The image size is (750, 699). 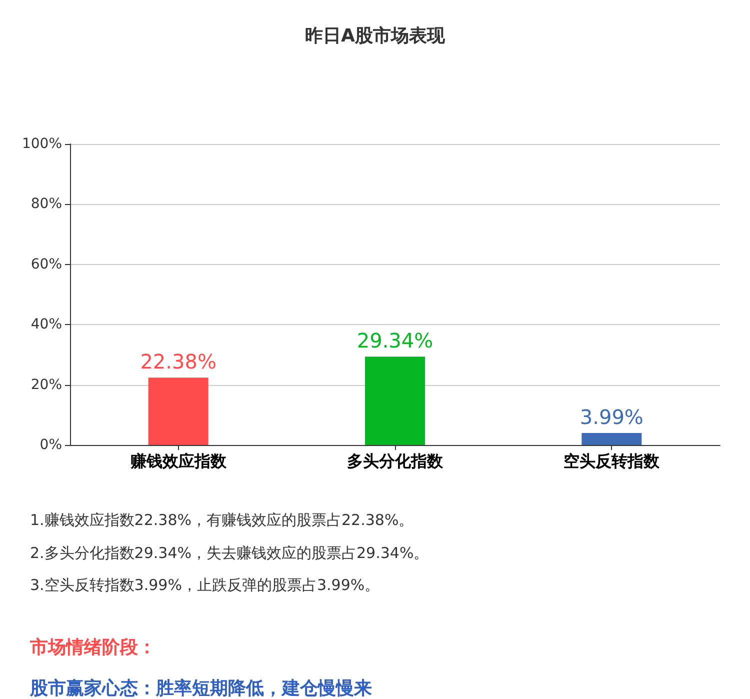 I want to click on y-tick-label: 40%, so click(x=46, y=324).